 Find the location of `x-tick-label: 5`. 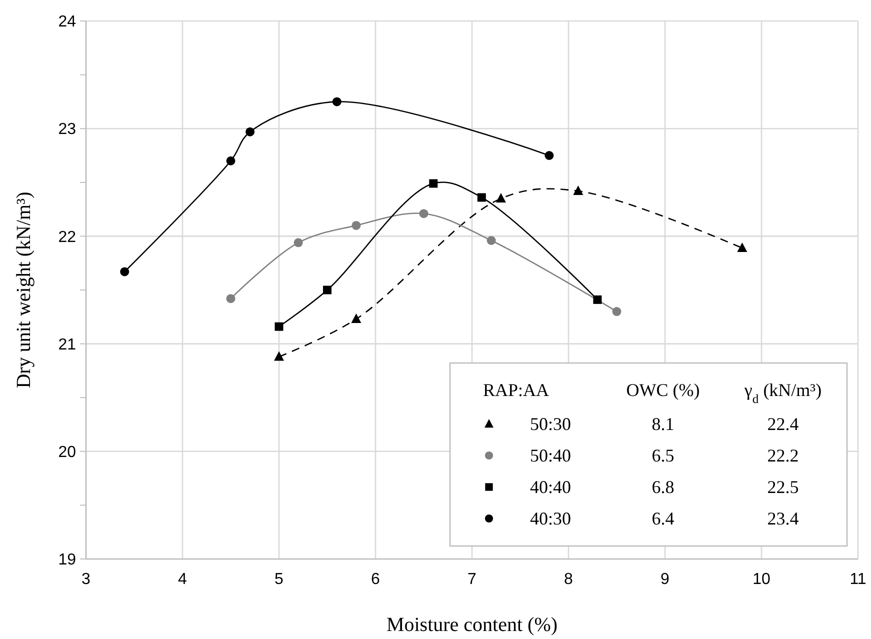

x-tick-label: 5 is located at coordinates (279, 579).